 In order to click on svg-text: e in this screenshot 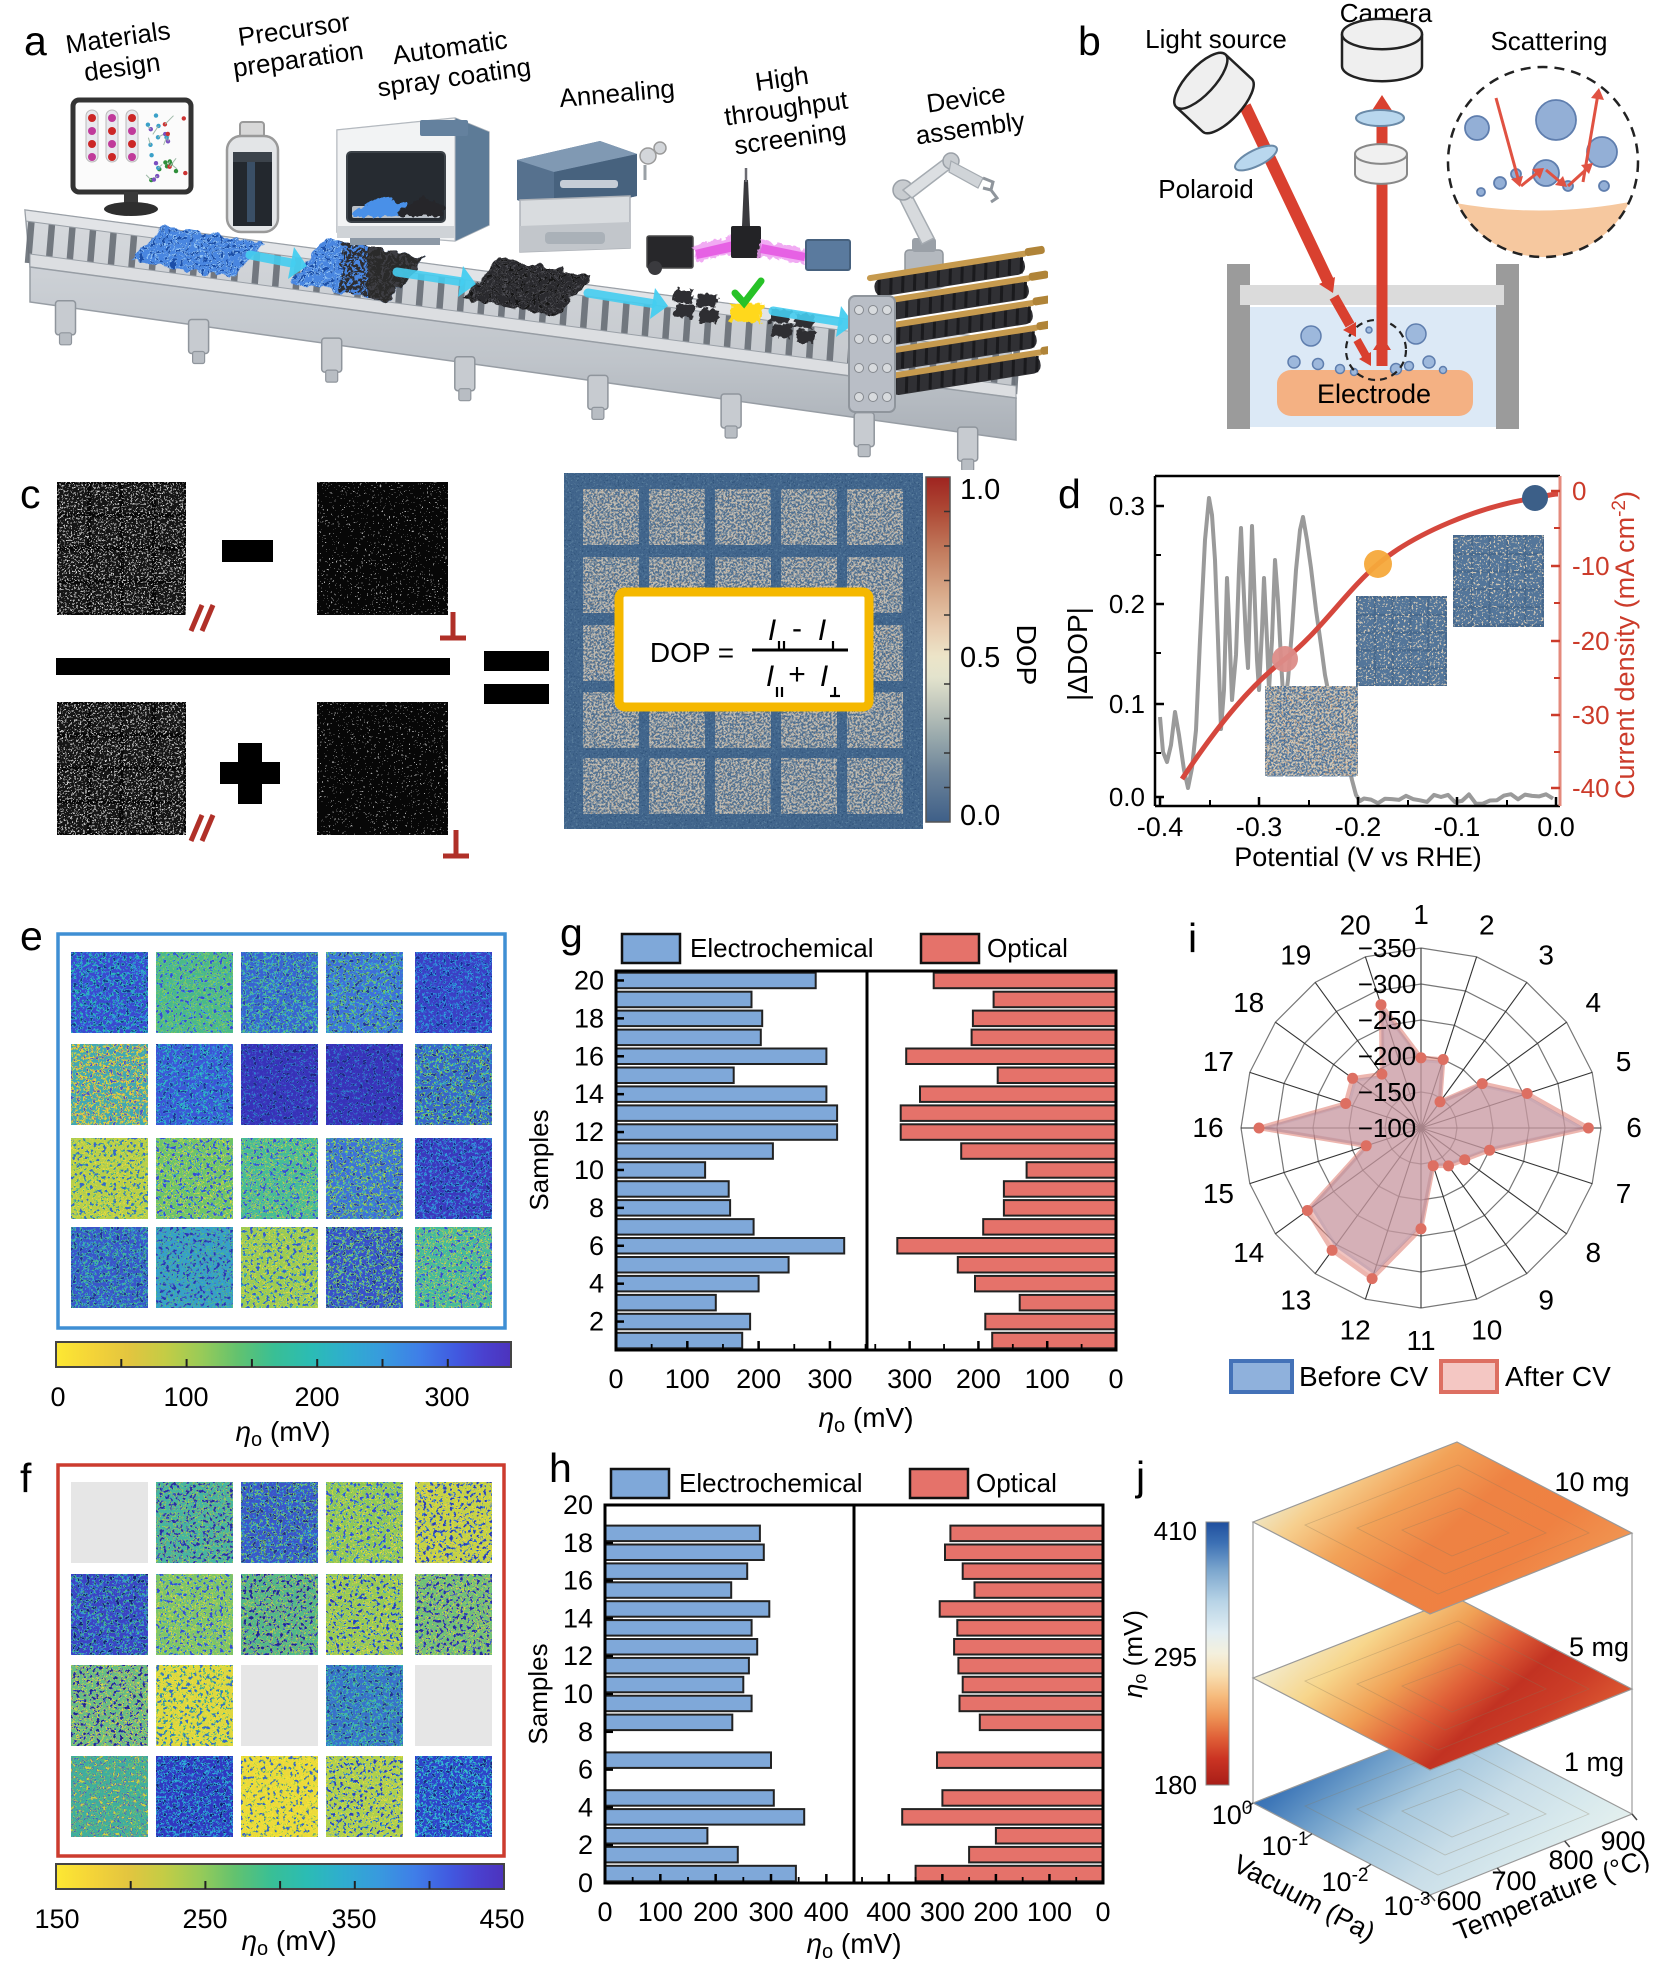, I will do `click(31, 936)`.